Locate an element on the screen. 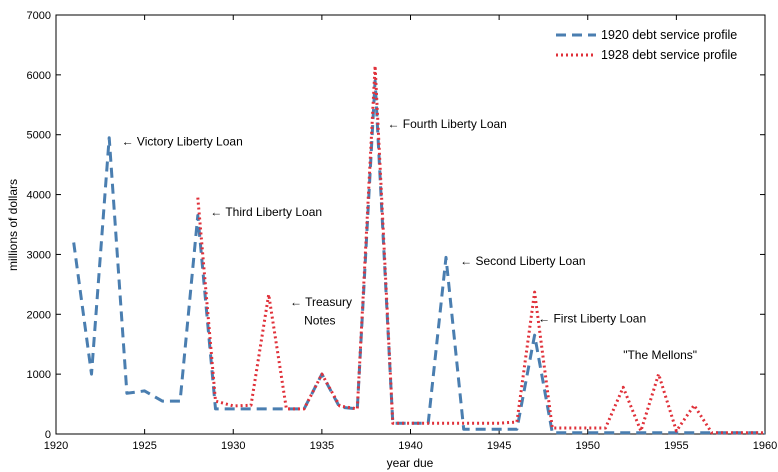 This screenshot has height=472, width=778. y-tick-label: 2000 is located at coordinates (39, 315).